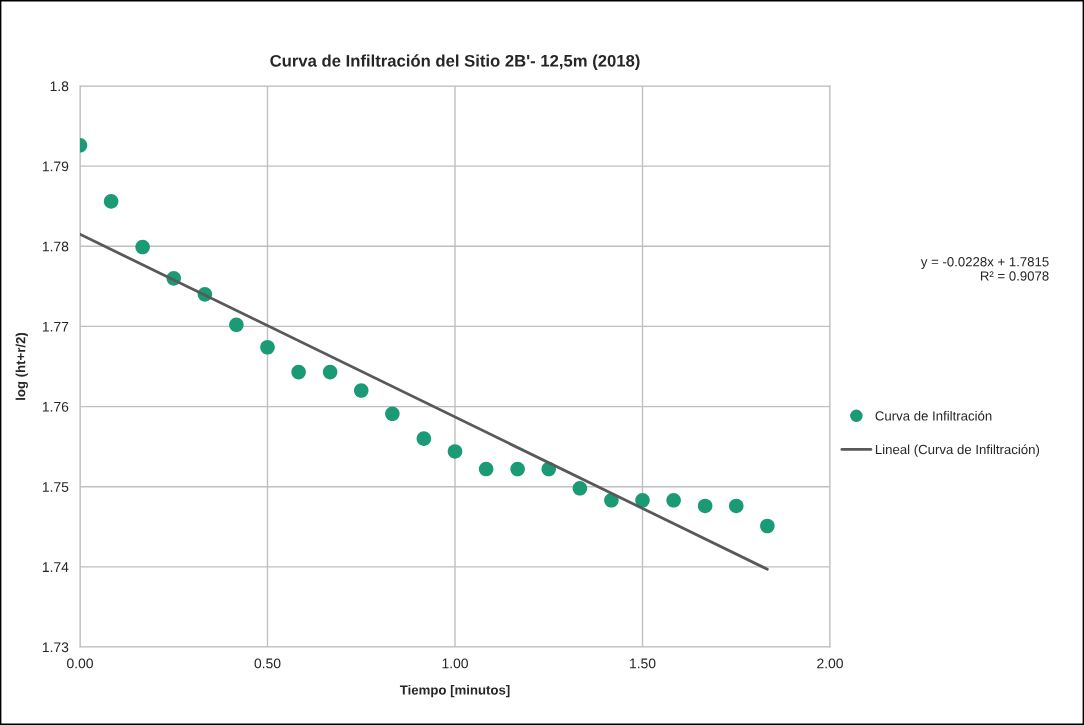  I want to click on chart-title: Curva de Infiltración del Sitio 2B'- 12,5m (2018), so click(455, 62).